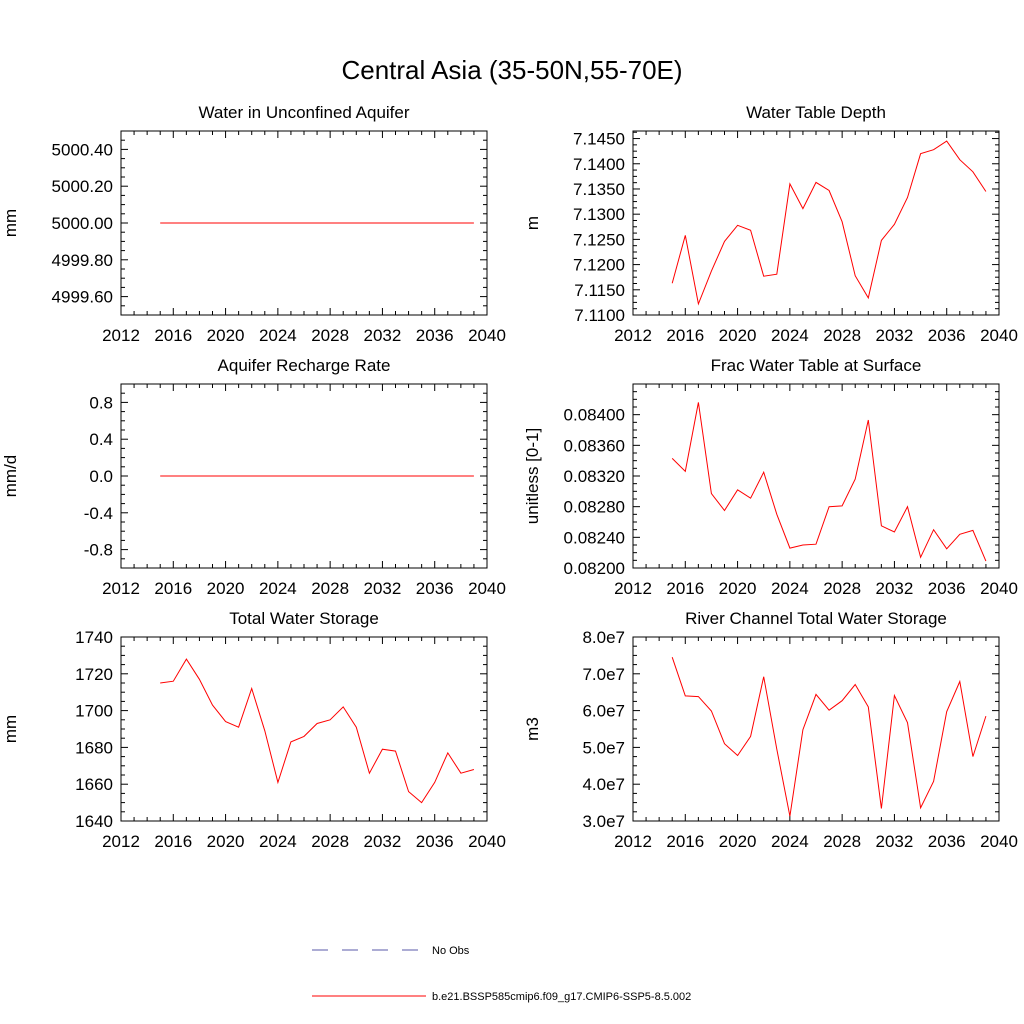  I want to click on panel-title: Water in Unconfined Aquifer, so click(303, 112).